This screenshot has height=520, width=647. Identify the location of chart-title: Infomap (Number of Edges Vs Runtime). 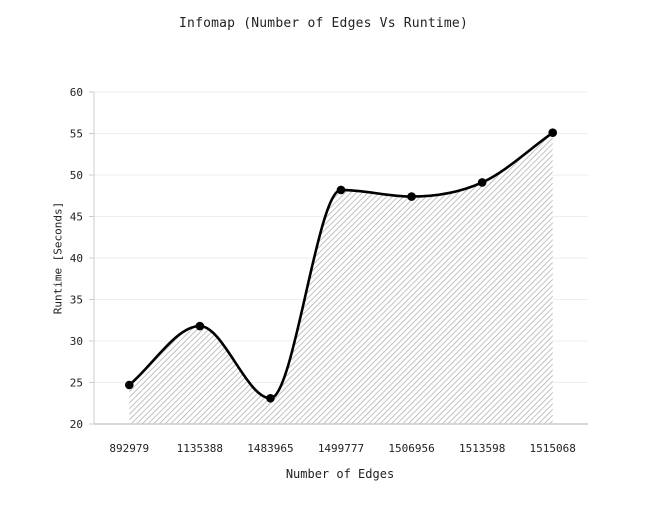
(323, 23).